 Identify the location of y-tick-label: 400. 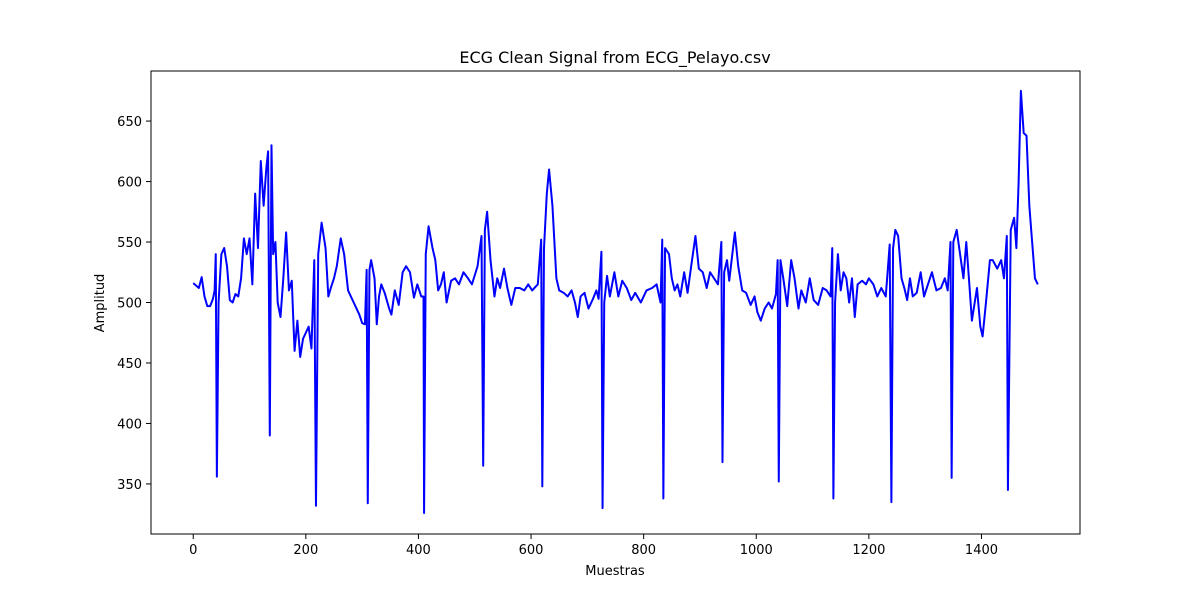
(129, 424).